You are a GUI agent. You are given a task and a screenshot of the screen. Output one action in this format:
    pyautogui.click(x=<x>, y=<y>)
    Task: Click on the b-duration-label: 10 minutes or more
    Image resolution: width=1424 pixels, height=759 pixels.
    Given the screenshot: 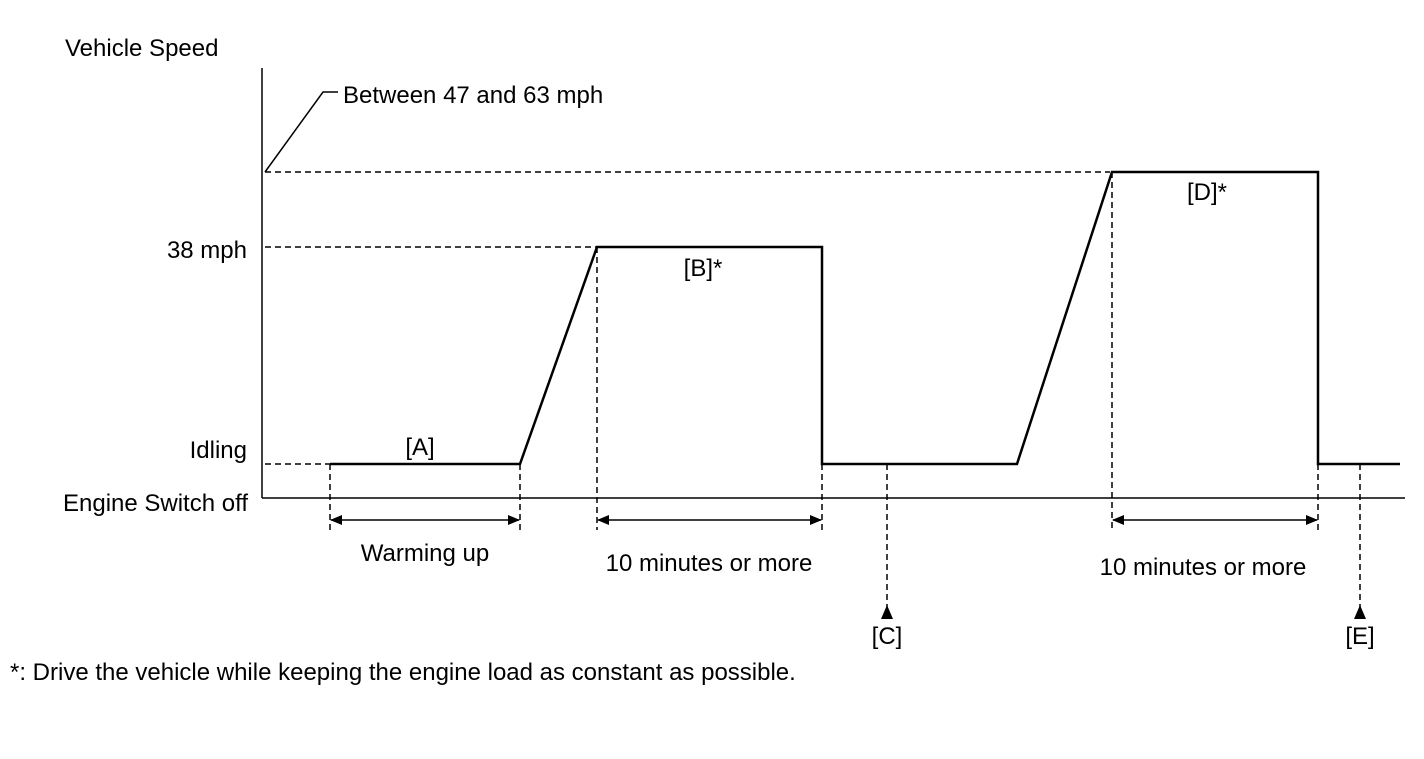 What is the action you would take?
    pyautogui.click(x=709, y=563)
    